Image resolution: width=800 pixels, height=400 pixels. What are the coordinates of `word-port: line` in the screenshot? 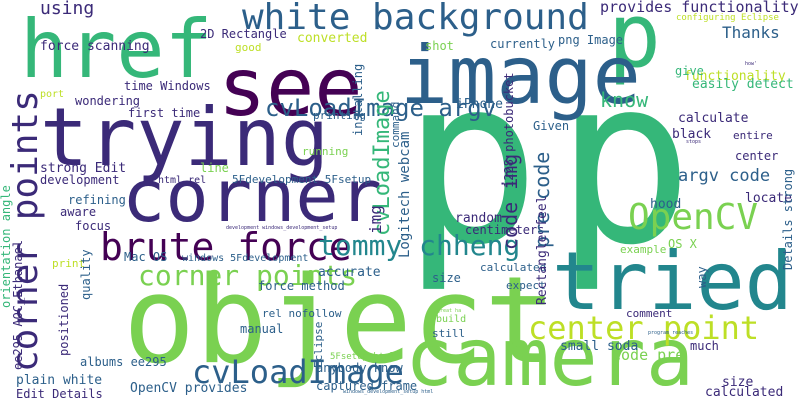 It's located at (214, 168).